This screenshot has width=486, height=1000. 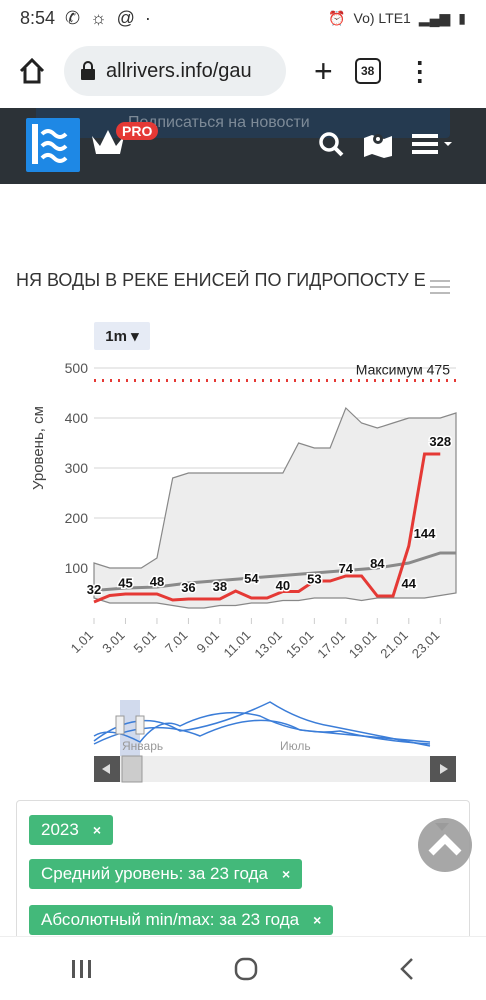 What do you see at coordinates (50, 144) in the screenshot?
I see `waves-logo-icon` at bounding box center [50, 144].